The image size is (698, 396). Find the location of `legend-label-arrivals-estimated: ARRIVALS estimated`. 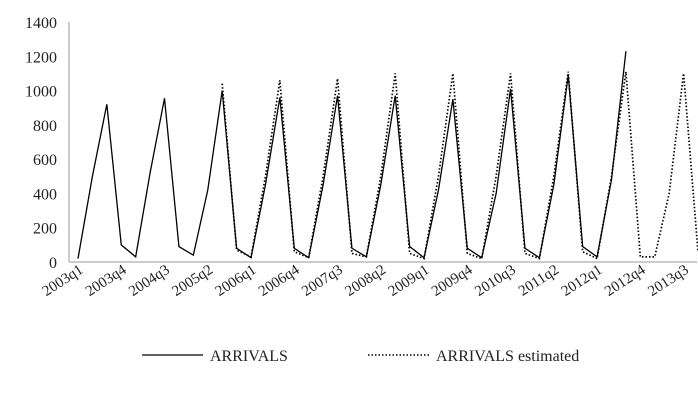

legend-label-arrivals-estimated: ARRIVALS estimated is located at coordinates (507, 356).